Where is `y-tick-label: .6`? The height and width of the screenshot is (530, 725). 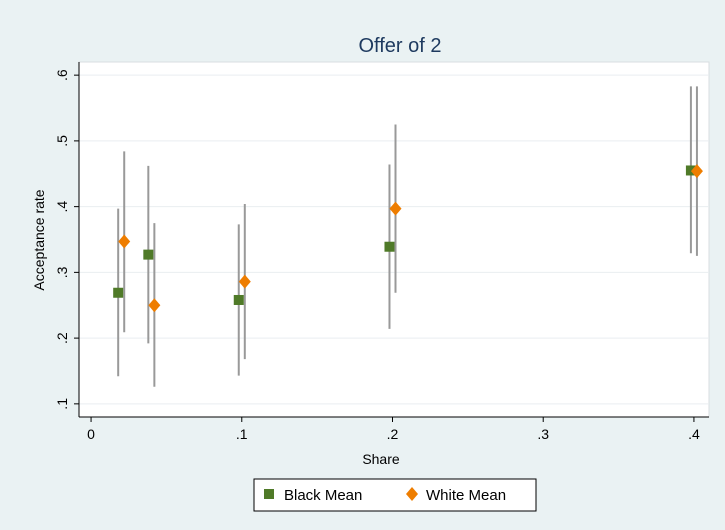 y-tick-label: .6 is located at coordinates (62, 75).